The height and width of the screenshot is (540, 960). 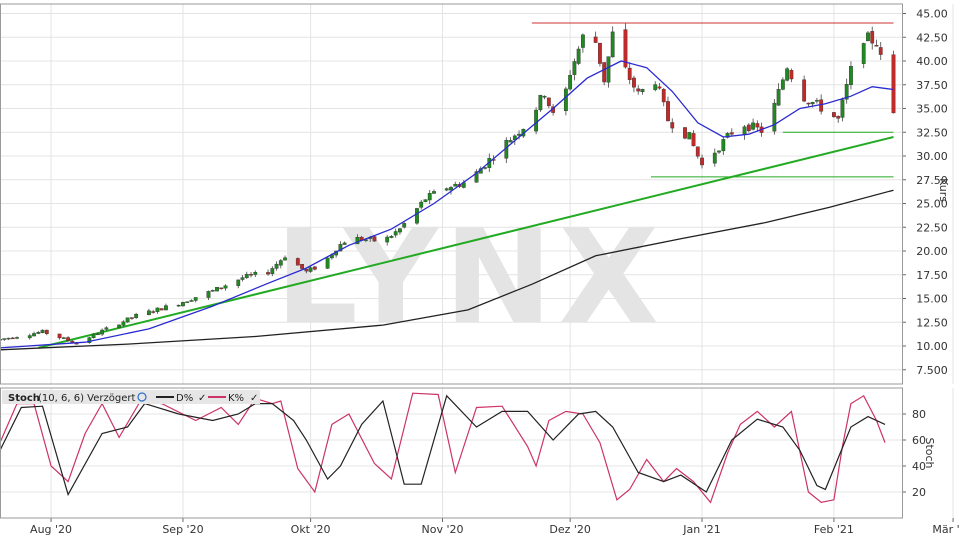 I want to click on price-tick-label: 10.00, so click(x=932, y=346).